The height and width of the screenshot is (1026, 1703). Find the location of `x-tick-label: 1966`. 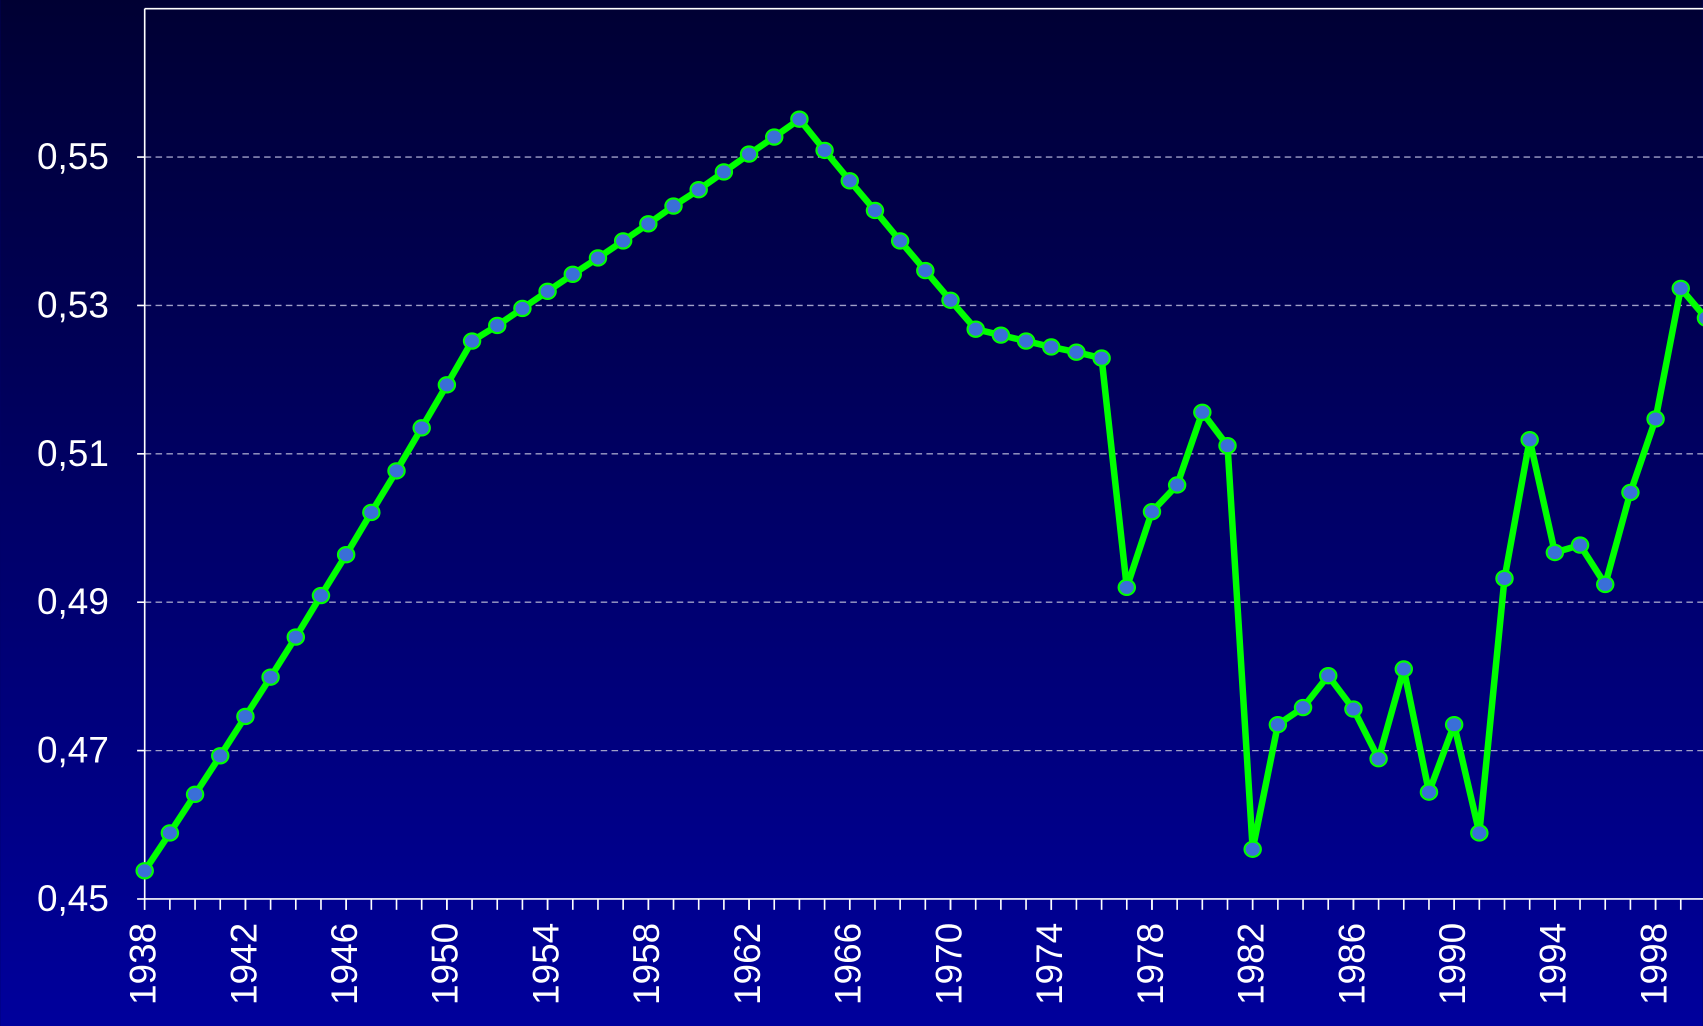

x-tick-label: 1966 is located at coordinates (848, 964).